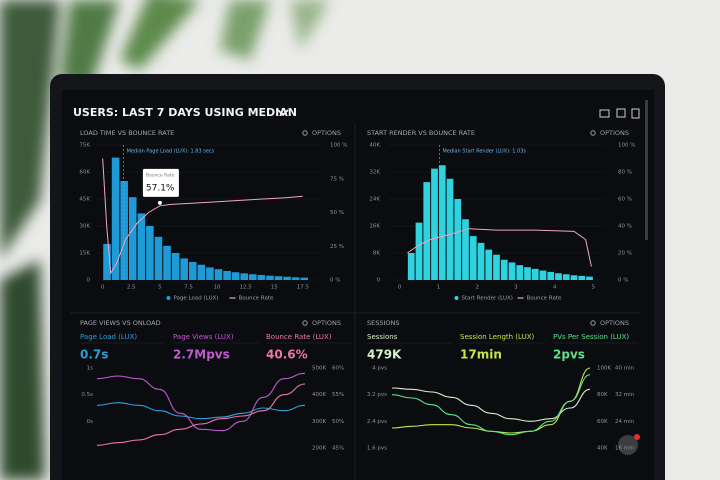  I want to click on tick-label: 20 %, so click(625, 254).